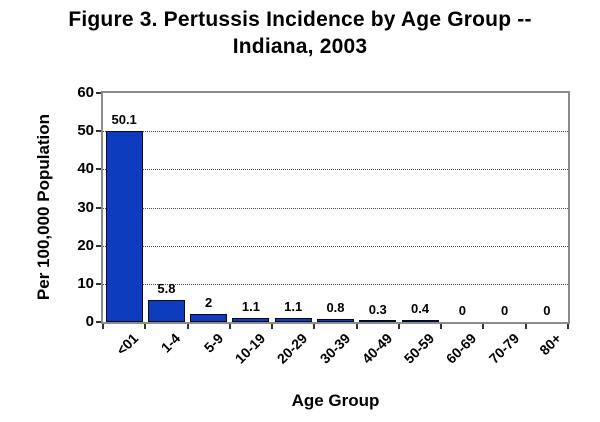  Describe the element at coordinates (124, 119) in the screenshot. I see `bar-value-label: 50.1` at that location.